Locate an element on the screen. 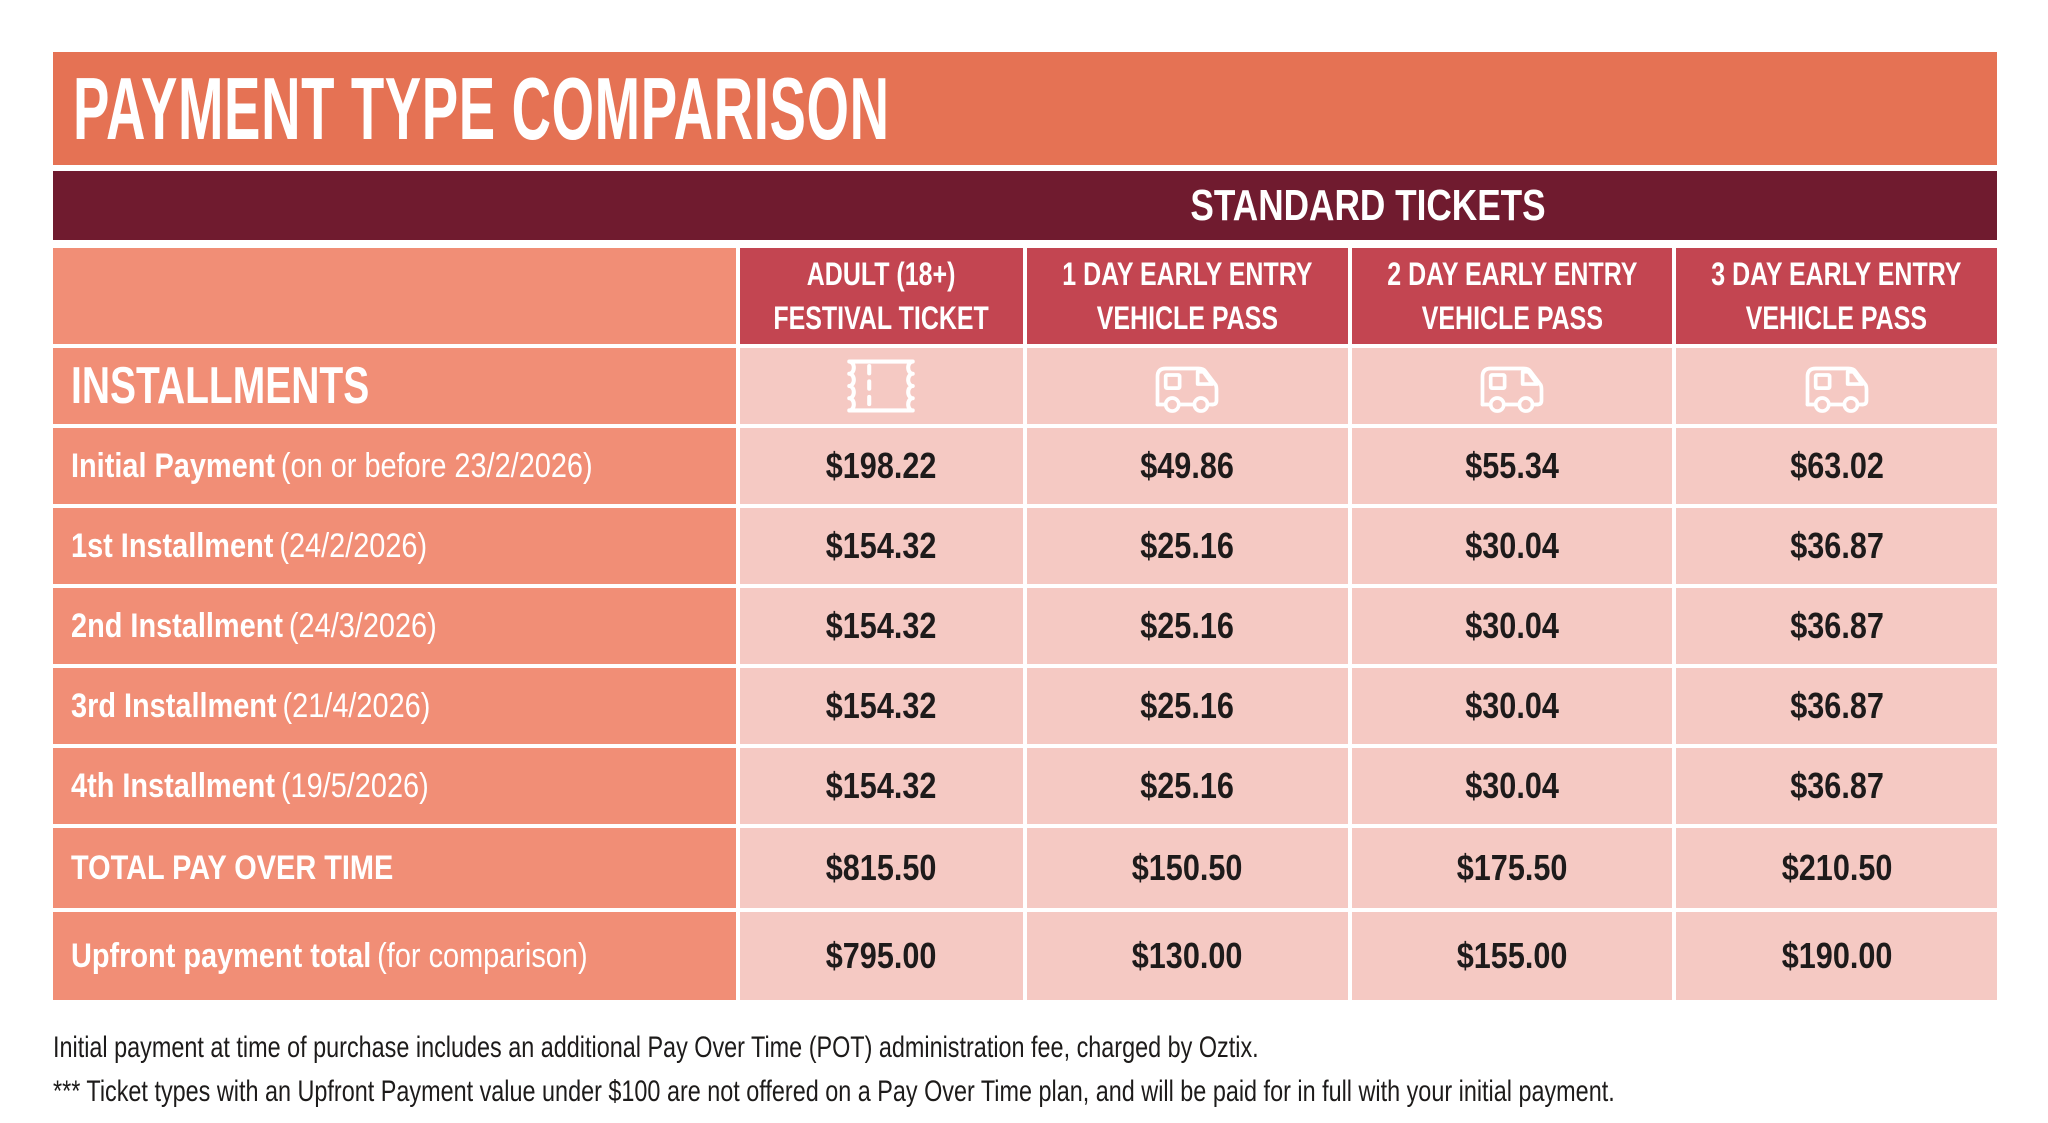 Image resolution: width=2048 pixels, height=1123 pixels. value-cell: $155.00 is located at coordinates (1512, 956).